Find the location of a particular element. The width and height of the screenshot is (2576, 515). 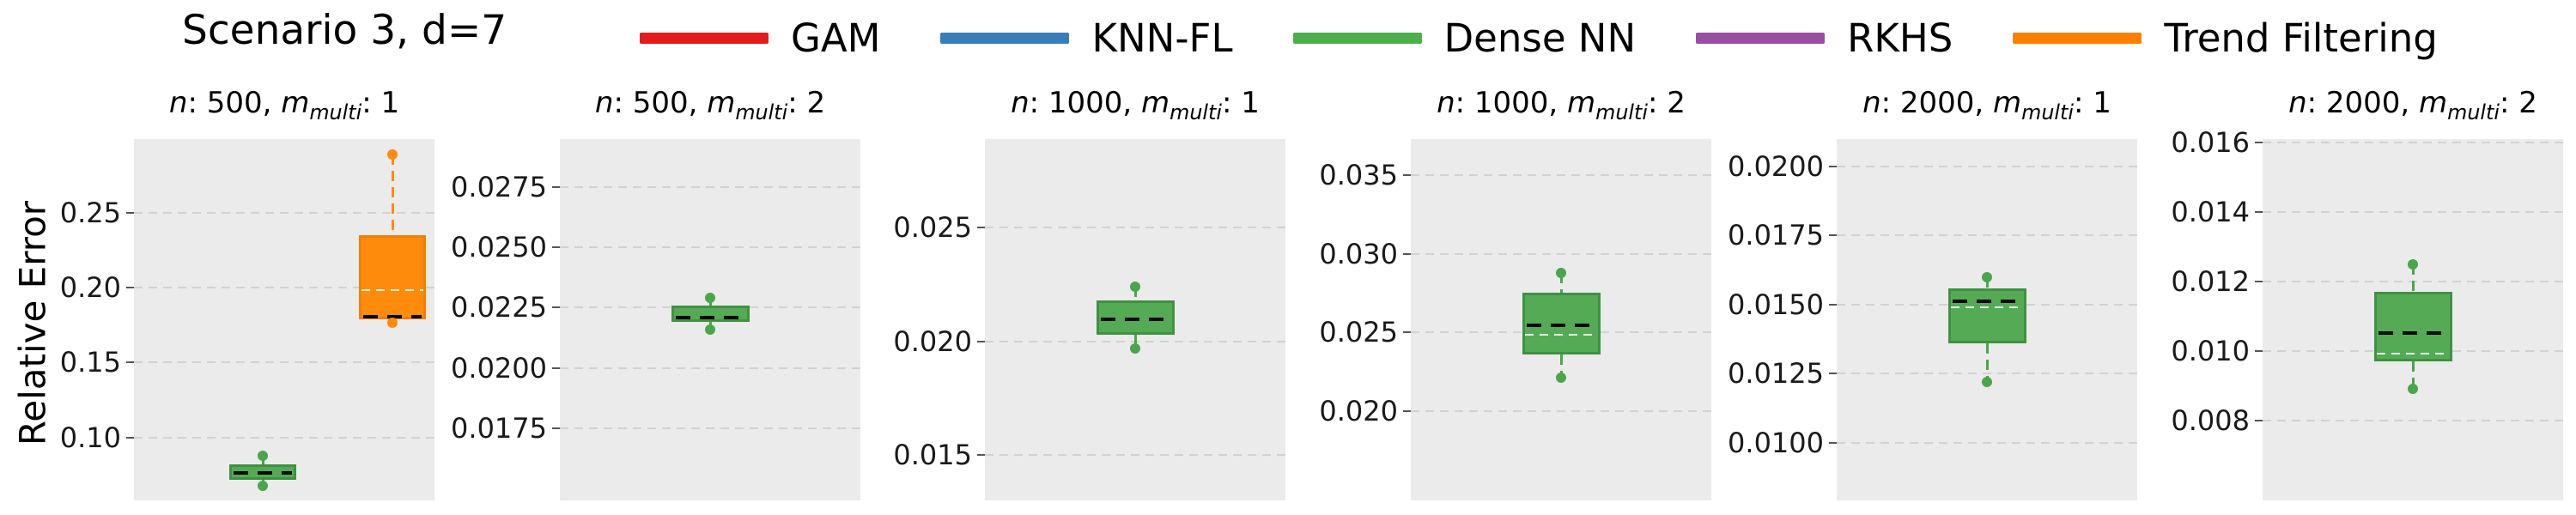

y-tick-label: 0.025 is located at coordinates (1358, 332).